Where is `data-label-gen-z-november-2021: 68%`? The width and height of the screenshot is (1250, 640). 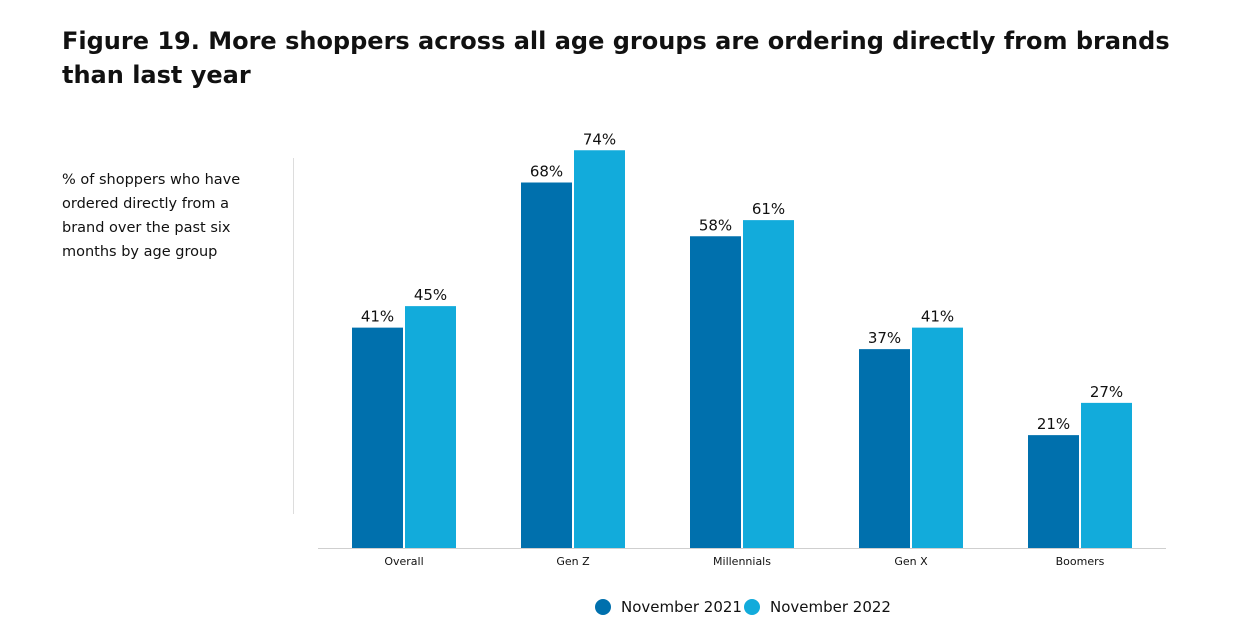
data-label-gen-z-november-2021: 68% is located at coordinates (546, 172).